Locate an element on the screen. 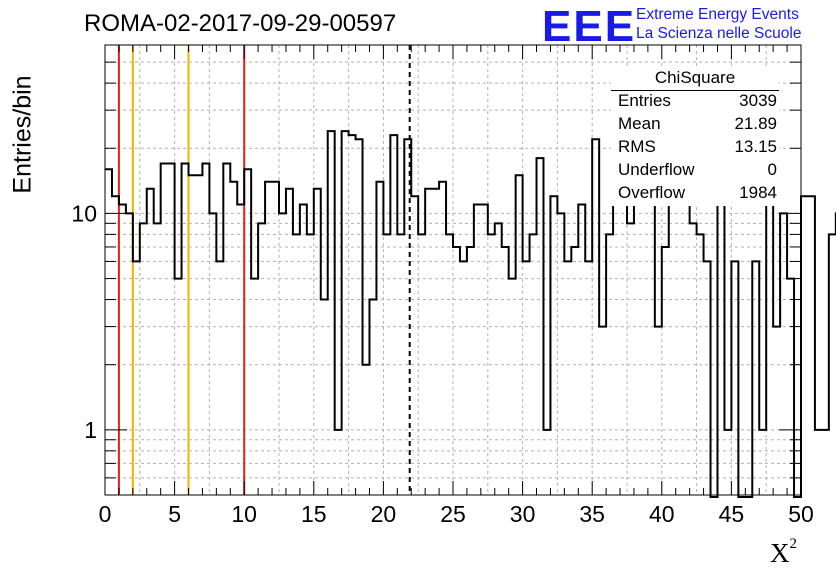 The image size is (836, 572). logo-line1: Extreme Energy Events is located at coordinates (717, 14).